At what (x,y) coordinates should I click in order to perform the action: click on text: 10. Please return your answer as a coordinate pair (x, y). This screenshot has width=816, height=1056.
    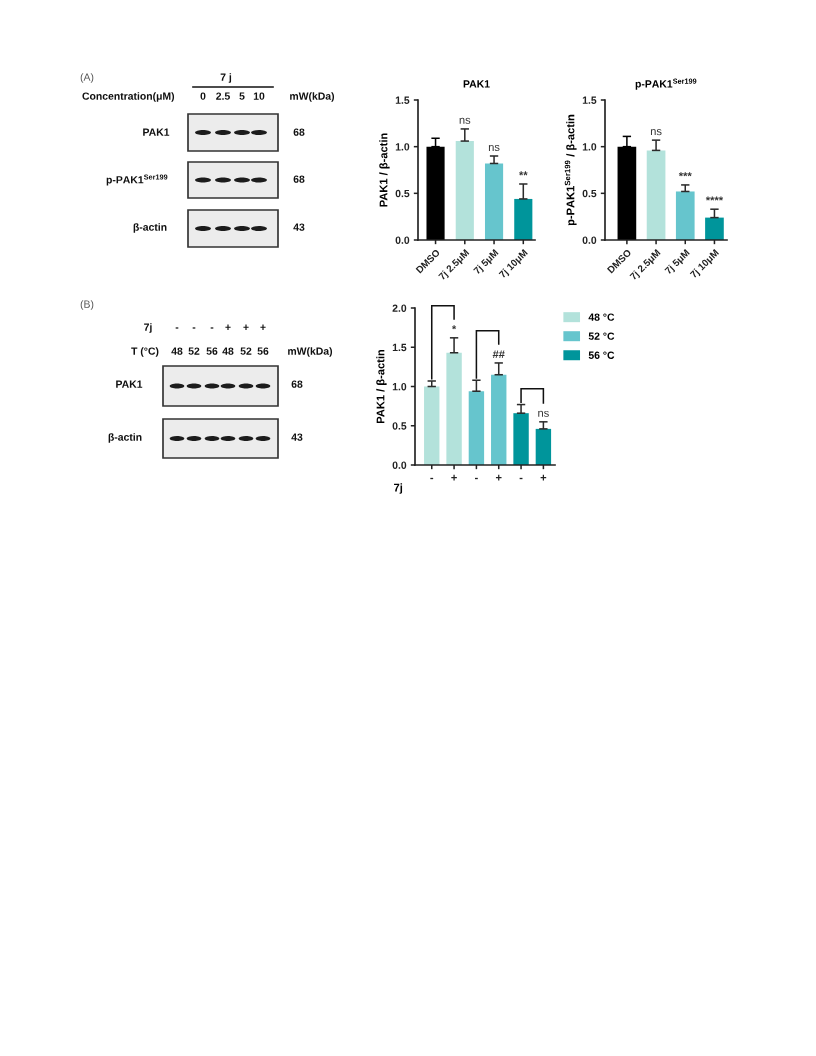
    Looking at the image, I should click on (259, 96).